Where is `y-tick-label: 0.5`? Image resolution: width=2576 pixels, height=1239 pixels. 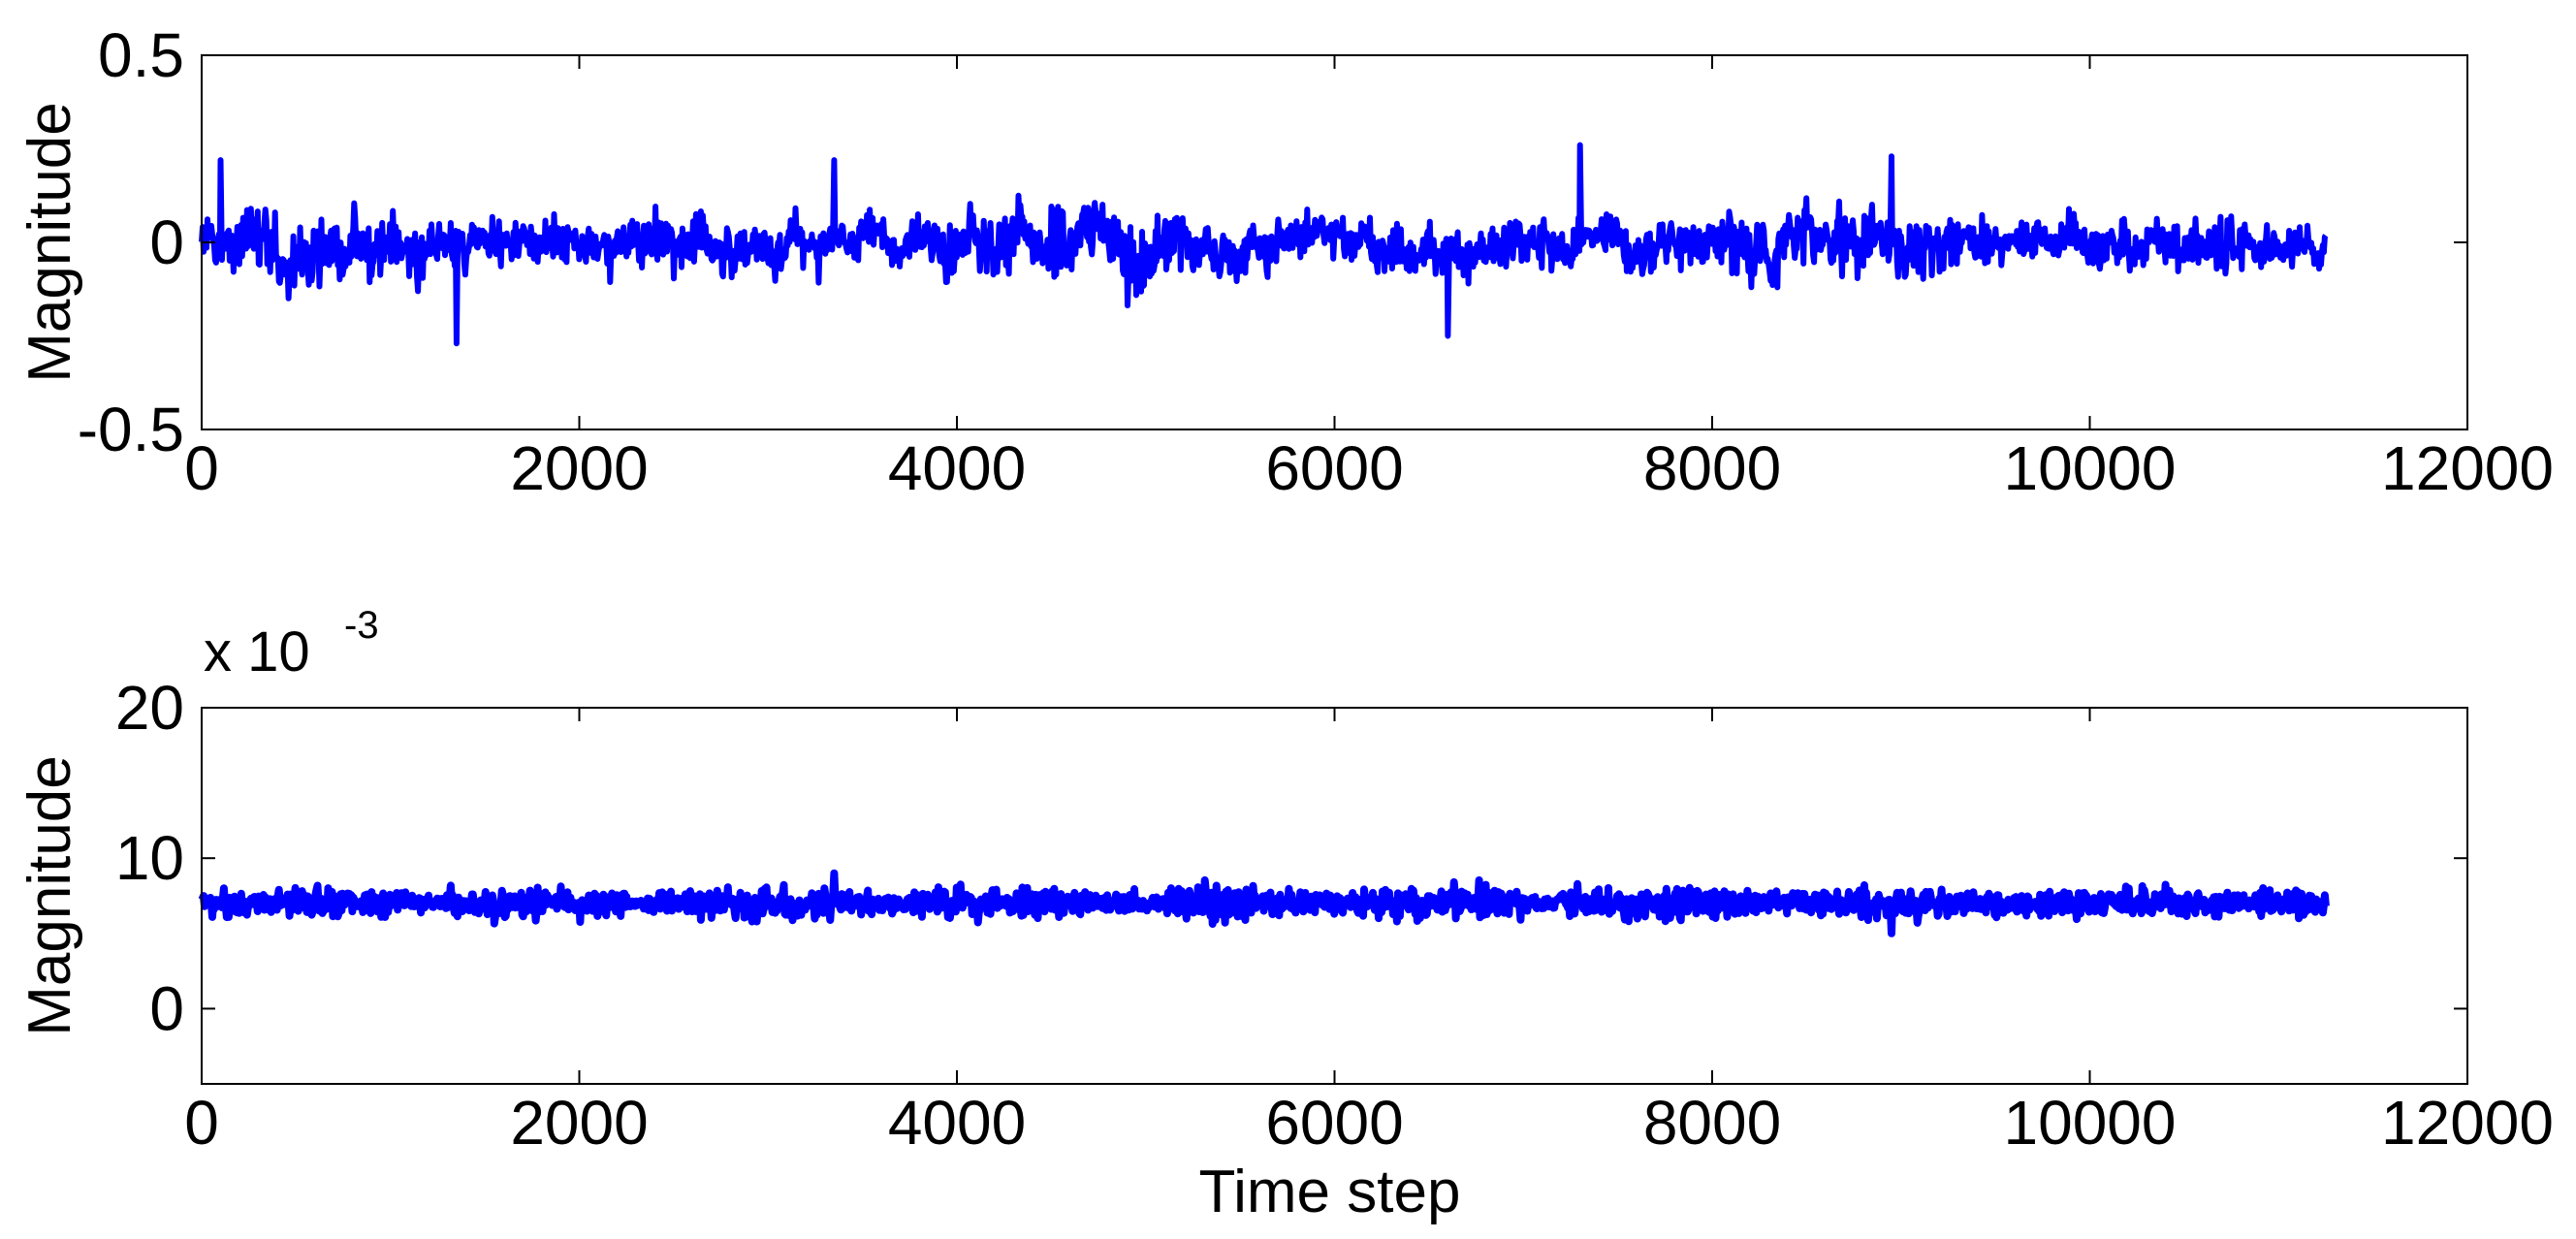
y-tick-label: 0.5 is located at coordinates (141, 55).